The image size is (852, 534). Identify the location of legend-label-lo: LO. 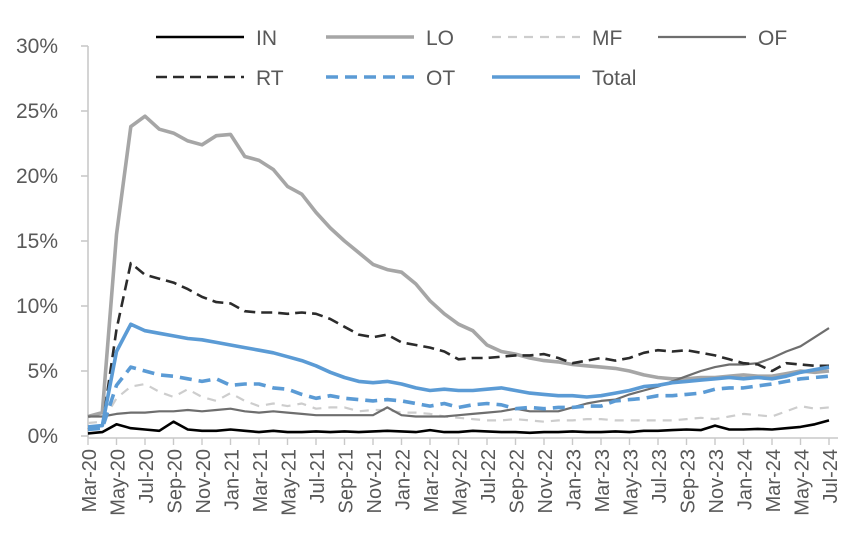
(440, 38).